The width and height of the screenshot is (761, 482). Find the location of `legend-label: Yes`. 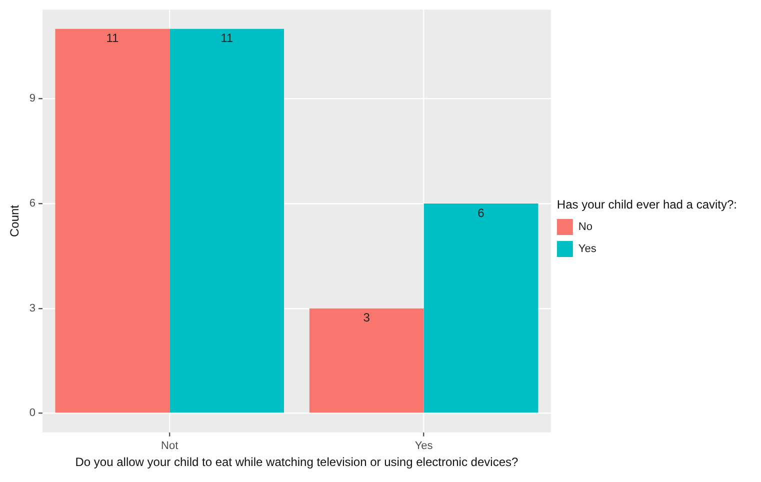

legend-label: Yes is located at coordinates (587, 249).